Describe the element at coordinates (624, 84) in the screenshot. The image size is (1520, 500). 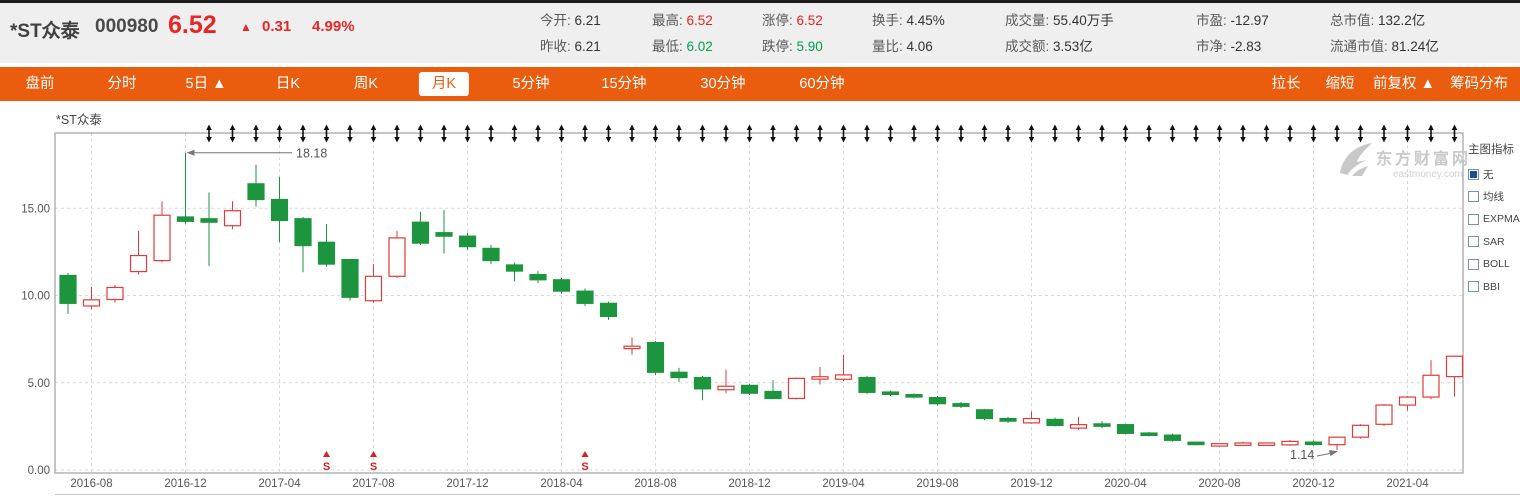
I see `tab-15min: 15分钟` at that location.